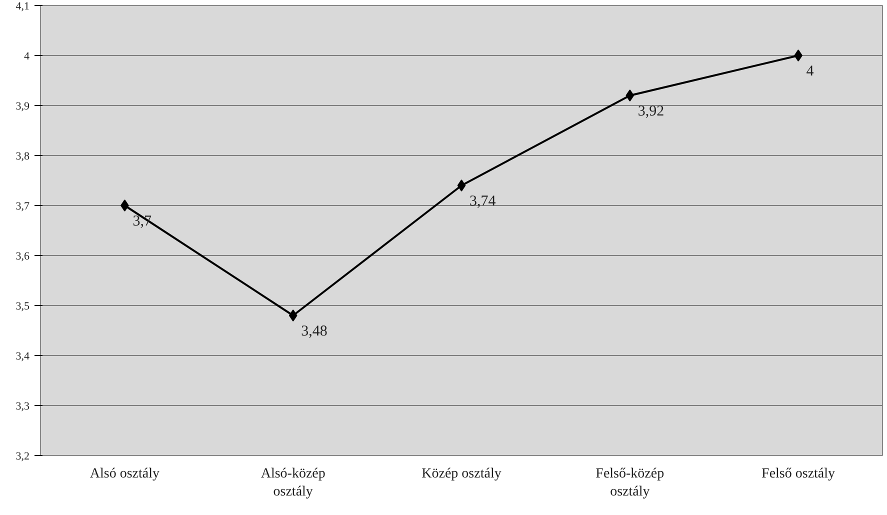  What do you see at coordinates (23, 306) in the screenshot?
I see `y-tick-label: 3,5` at bounding box center [23, 306].